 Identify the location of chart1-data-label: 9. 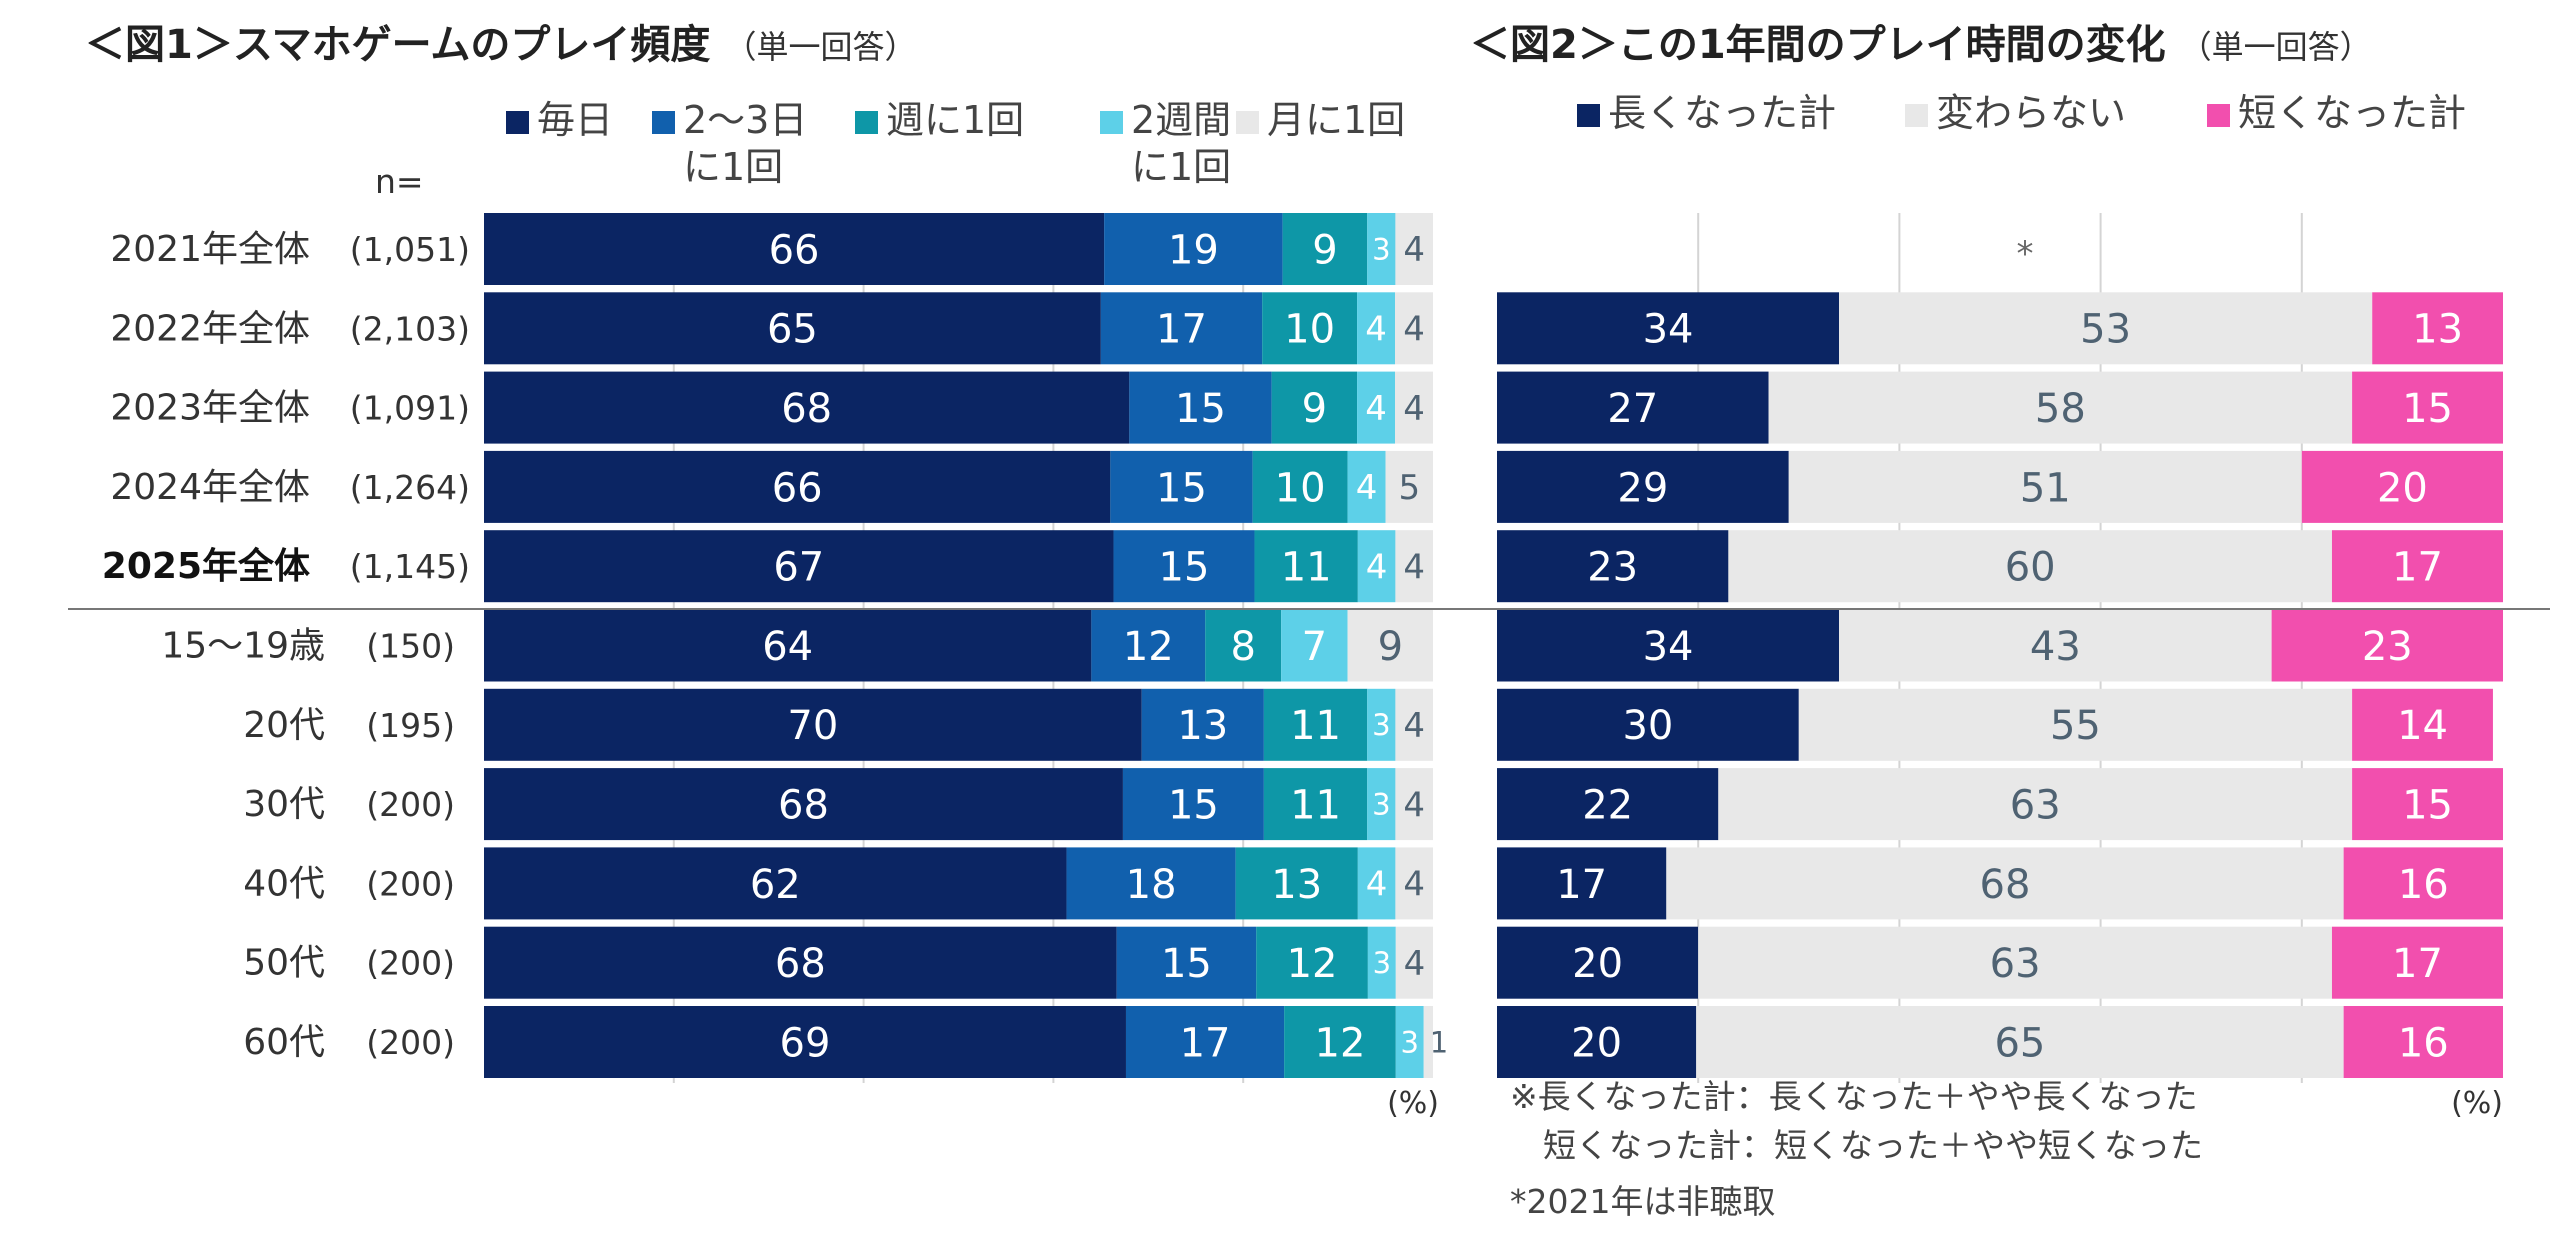
(1314, 409).